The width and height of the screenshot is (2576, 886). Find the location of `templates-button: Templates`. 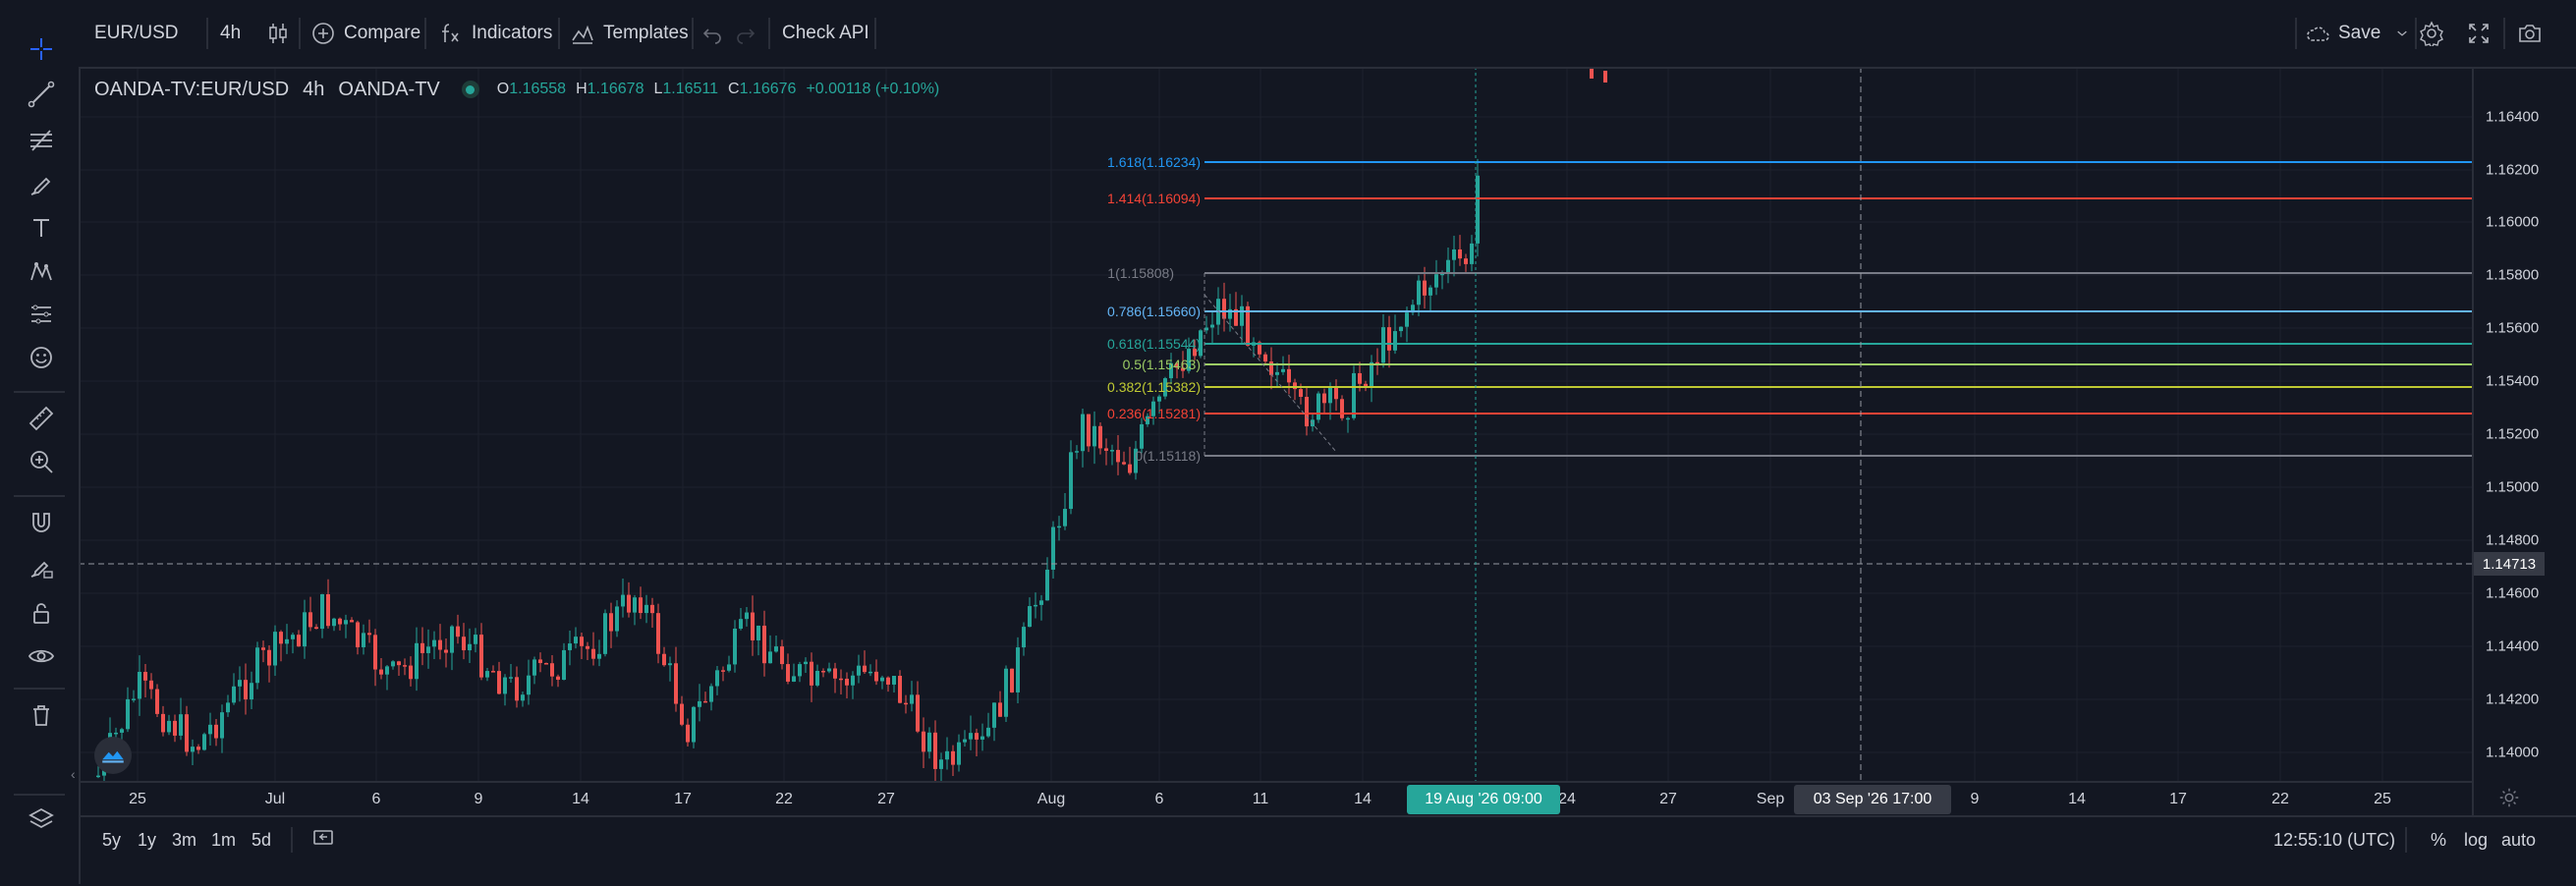

templates-button: Templates is located at coordinates (629, 33).